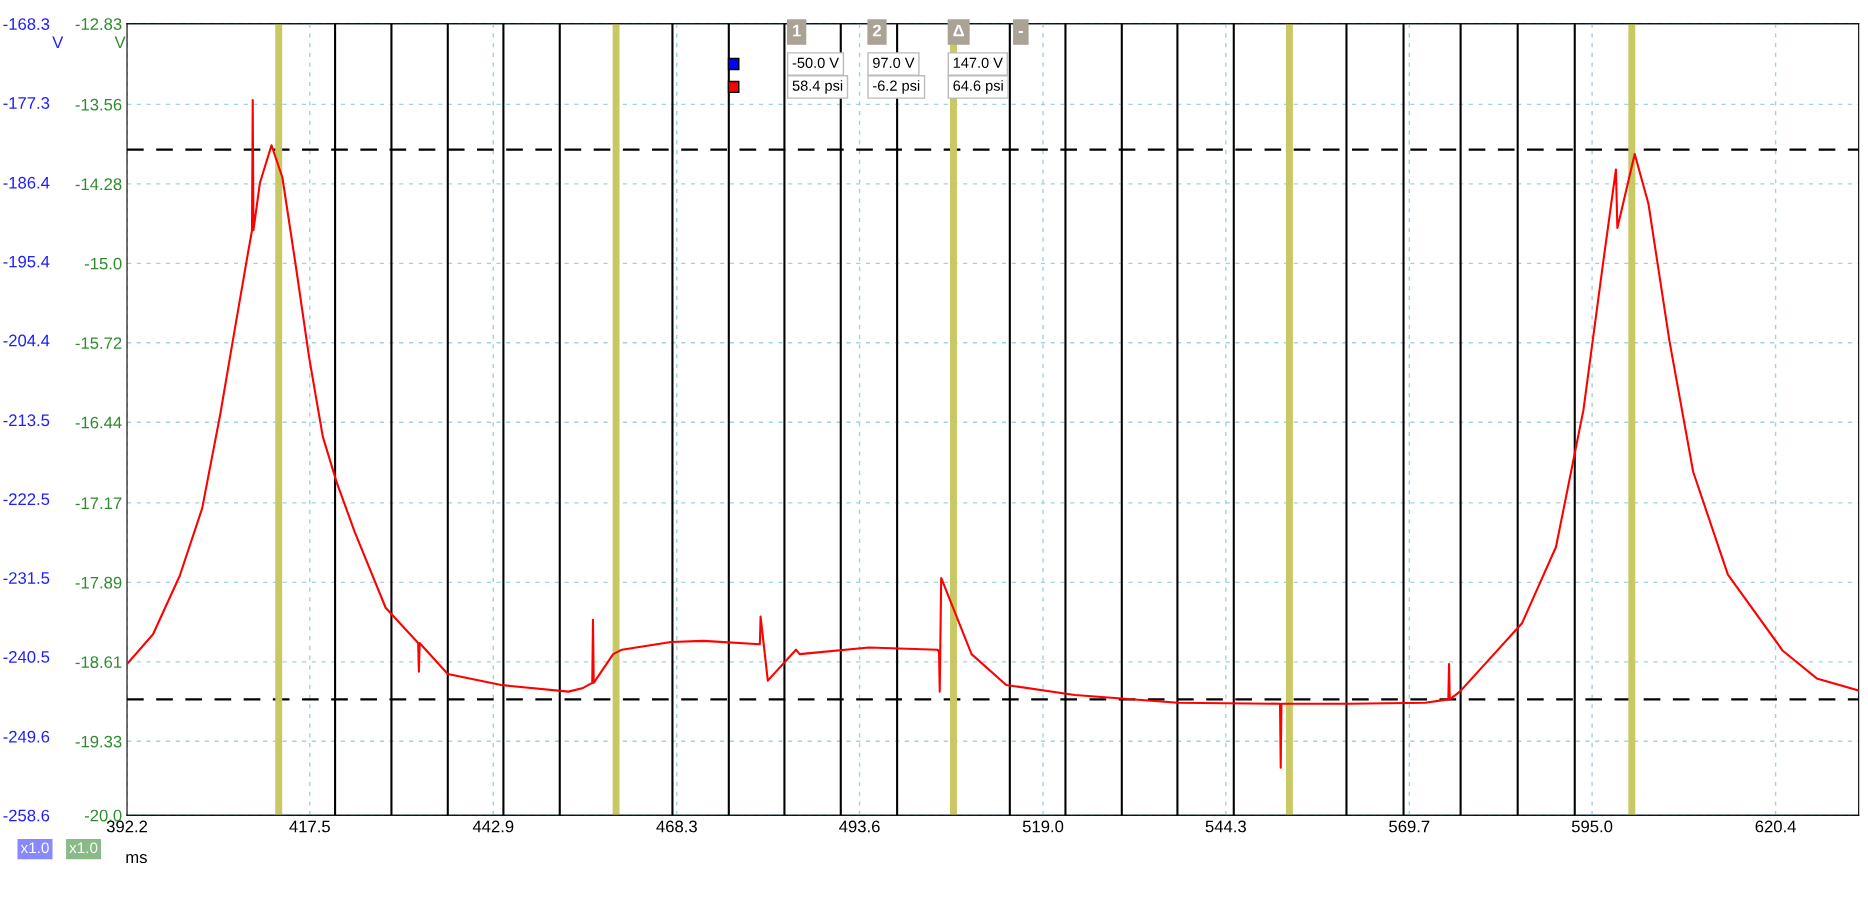 The width and height of the screenshot is (1868, 915). Describe the element at coordinates (1020, 32) in the screenshot. I see `annotation: -` at that location.